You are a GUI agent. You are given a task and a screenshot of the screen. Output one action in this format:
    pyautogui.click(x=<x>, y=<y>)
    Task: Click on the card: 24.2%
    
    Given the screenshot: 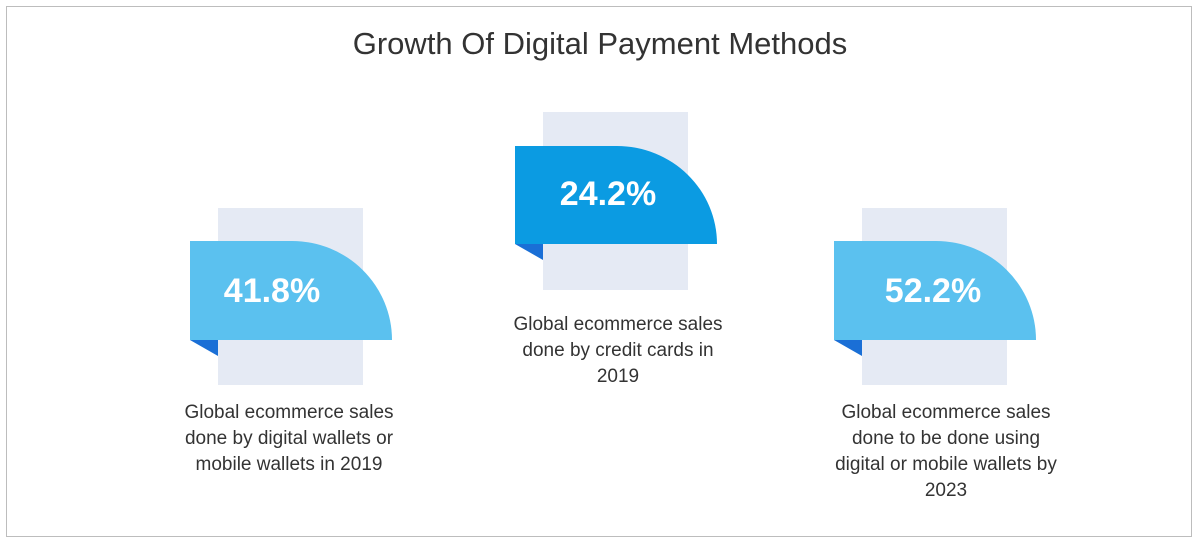 What is the action you would take?
    pyautogui.click(x=616, y=201)
    